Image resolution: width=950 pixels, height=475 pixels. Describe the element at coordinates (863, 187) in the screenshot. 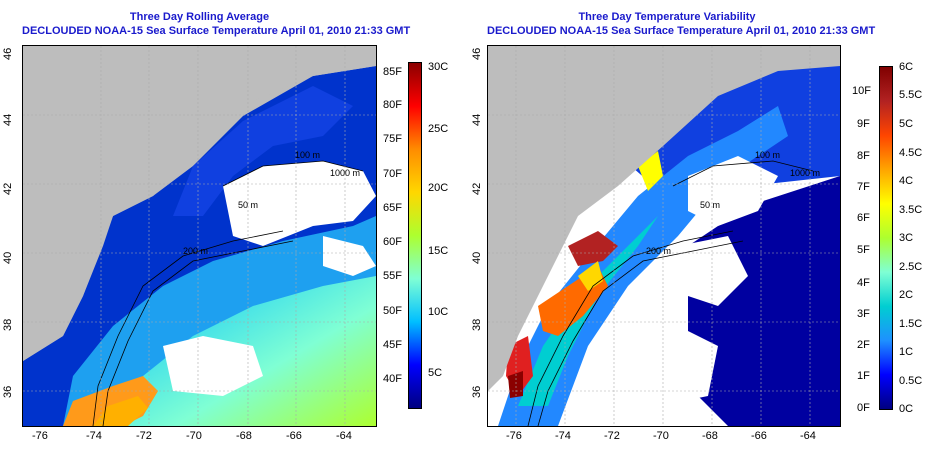

I see `right-cbar-f-label: 7F` at that location.